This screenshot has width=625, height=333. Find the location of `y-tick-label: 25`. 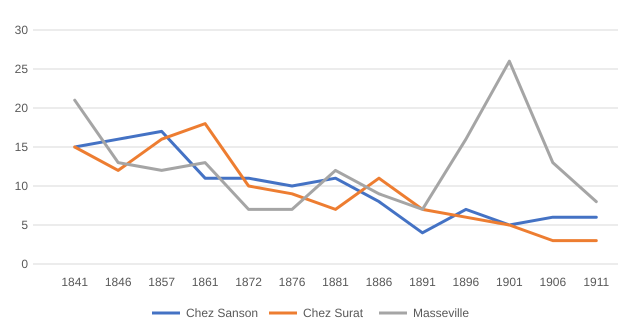

y-tick-label: 25 is located at coordinates (21, 69).